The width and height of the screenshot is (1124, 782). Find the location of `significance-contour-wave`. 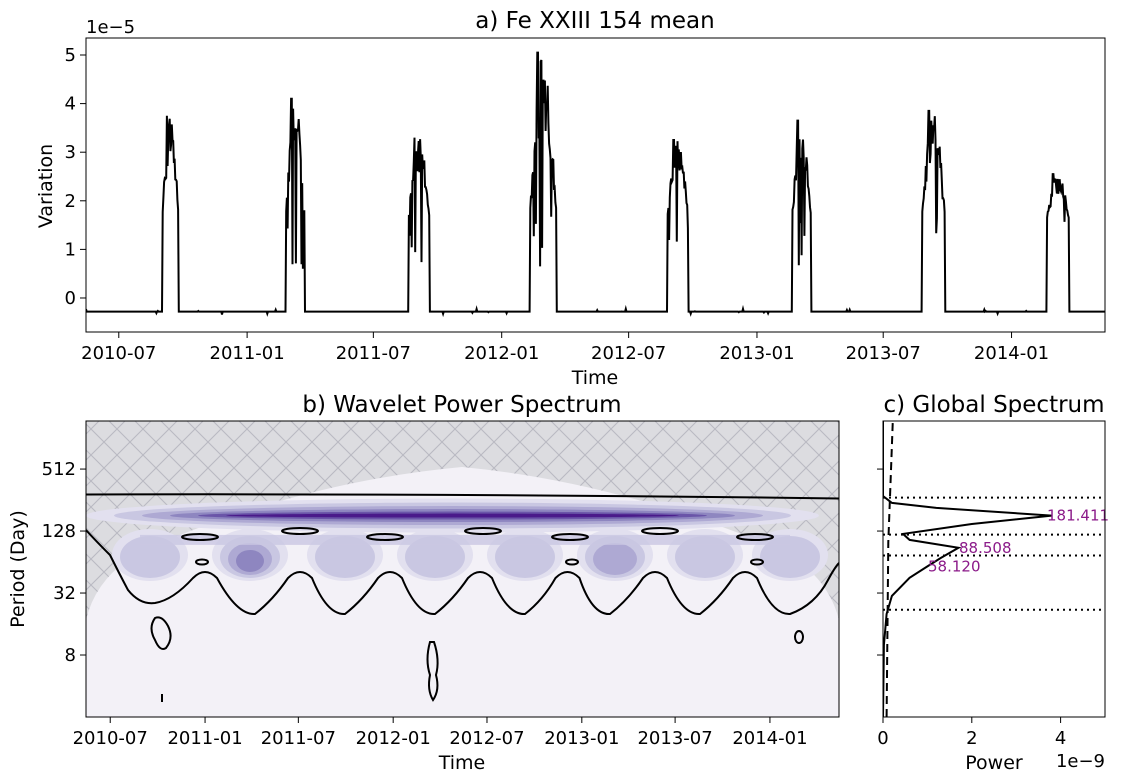

significance-contour-wave is located at coordinates (462, 572).